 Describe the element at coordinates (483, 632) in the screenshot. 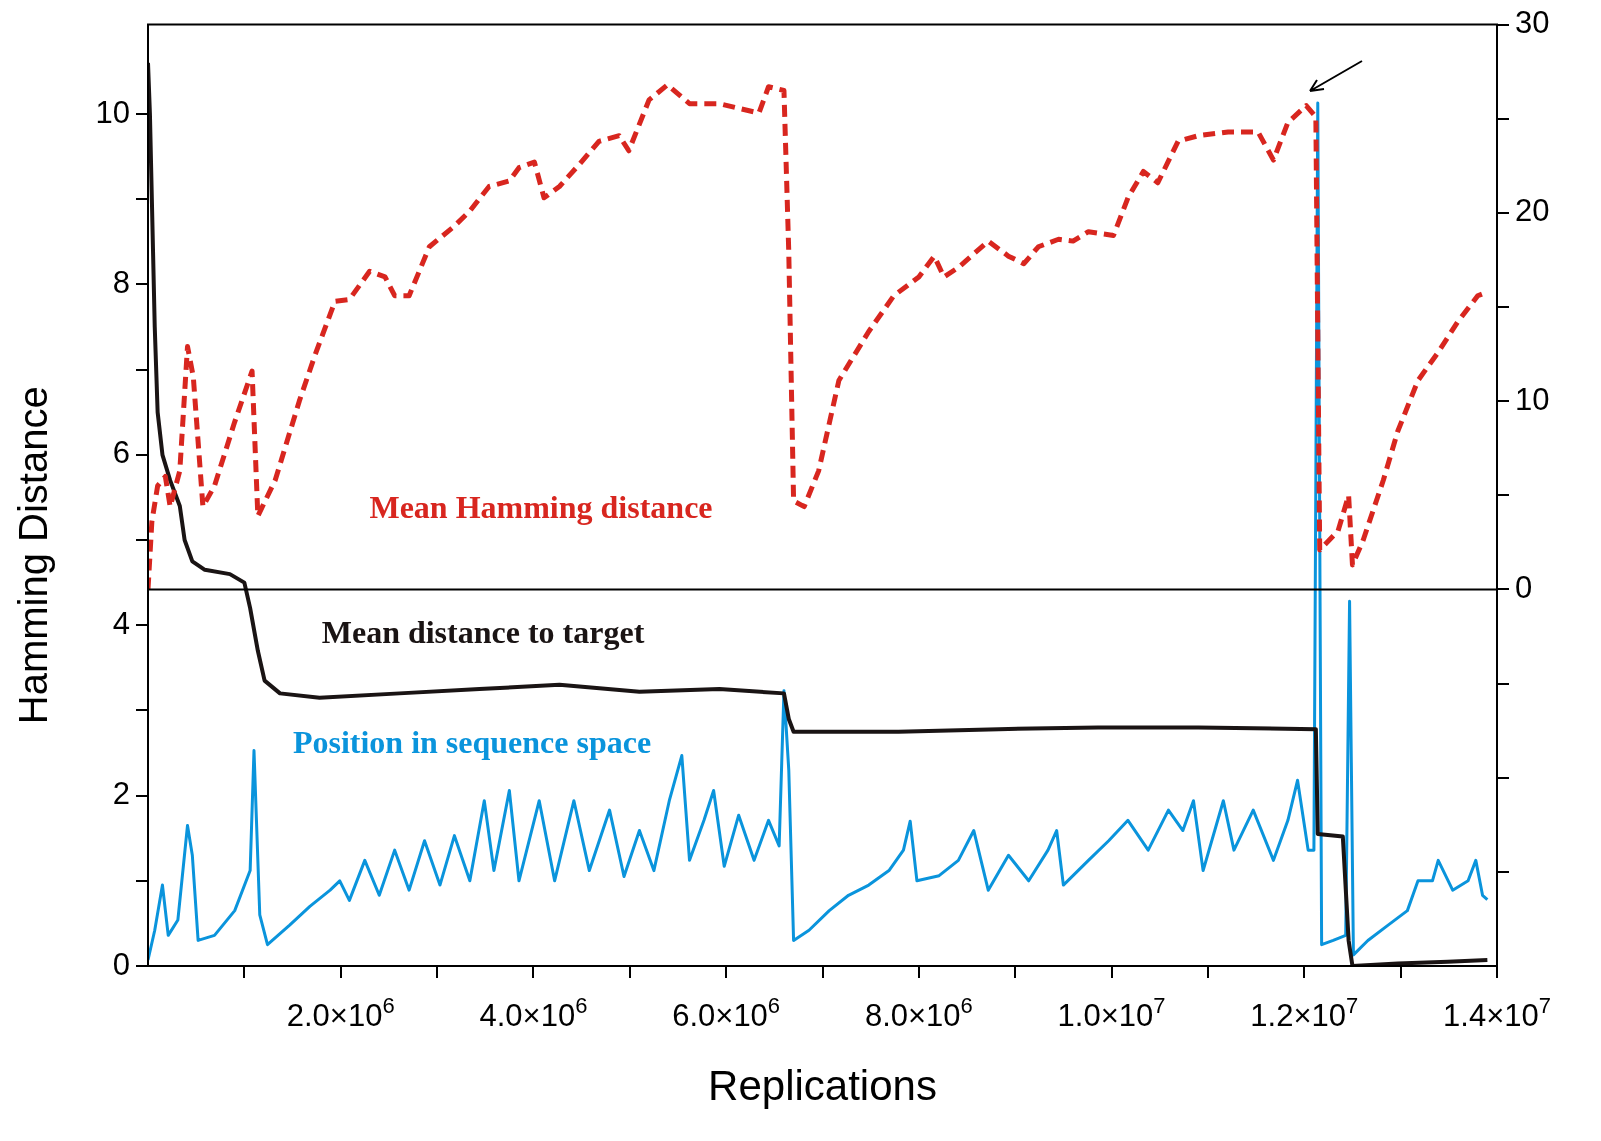

I see `series-label: Mean distance to target` at that location.